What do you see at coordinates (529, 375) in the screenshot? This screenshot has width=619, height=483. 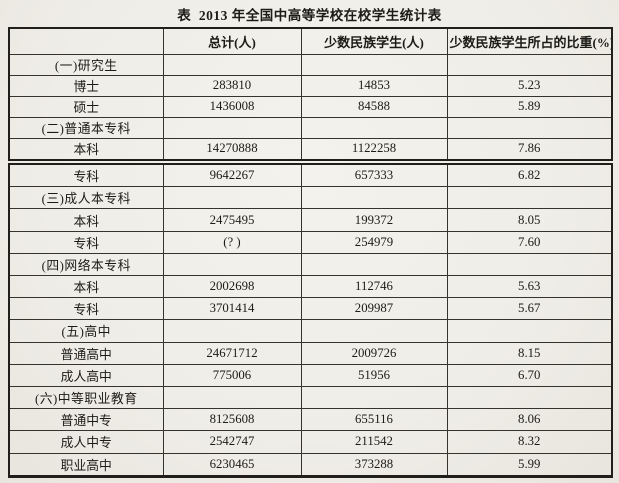 I see `ratio-cell: 6.70` at bounding box center [529, 375].